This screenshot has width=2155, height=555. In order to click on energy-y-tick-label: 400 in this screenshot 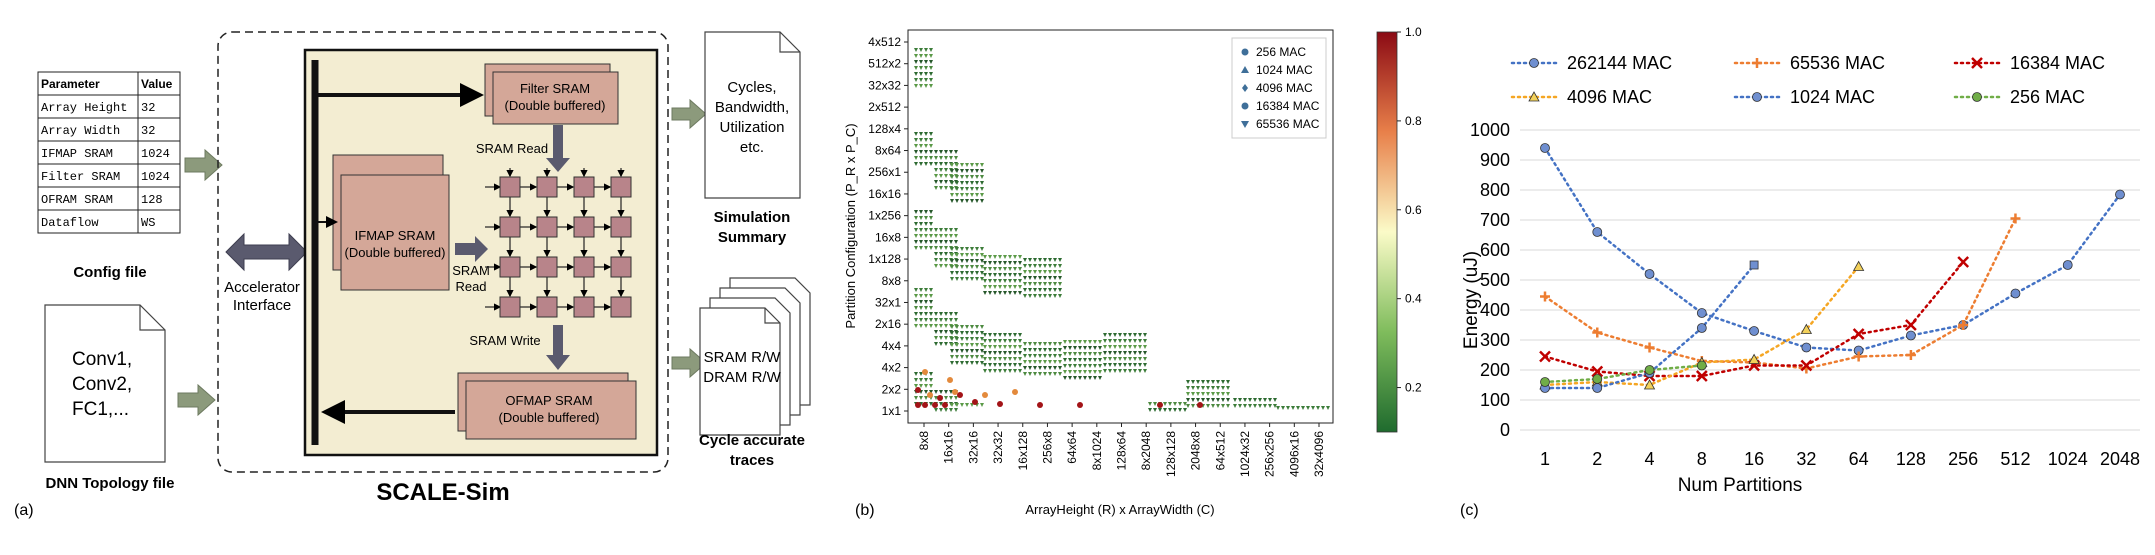, I will do `click(1495, 310)`.